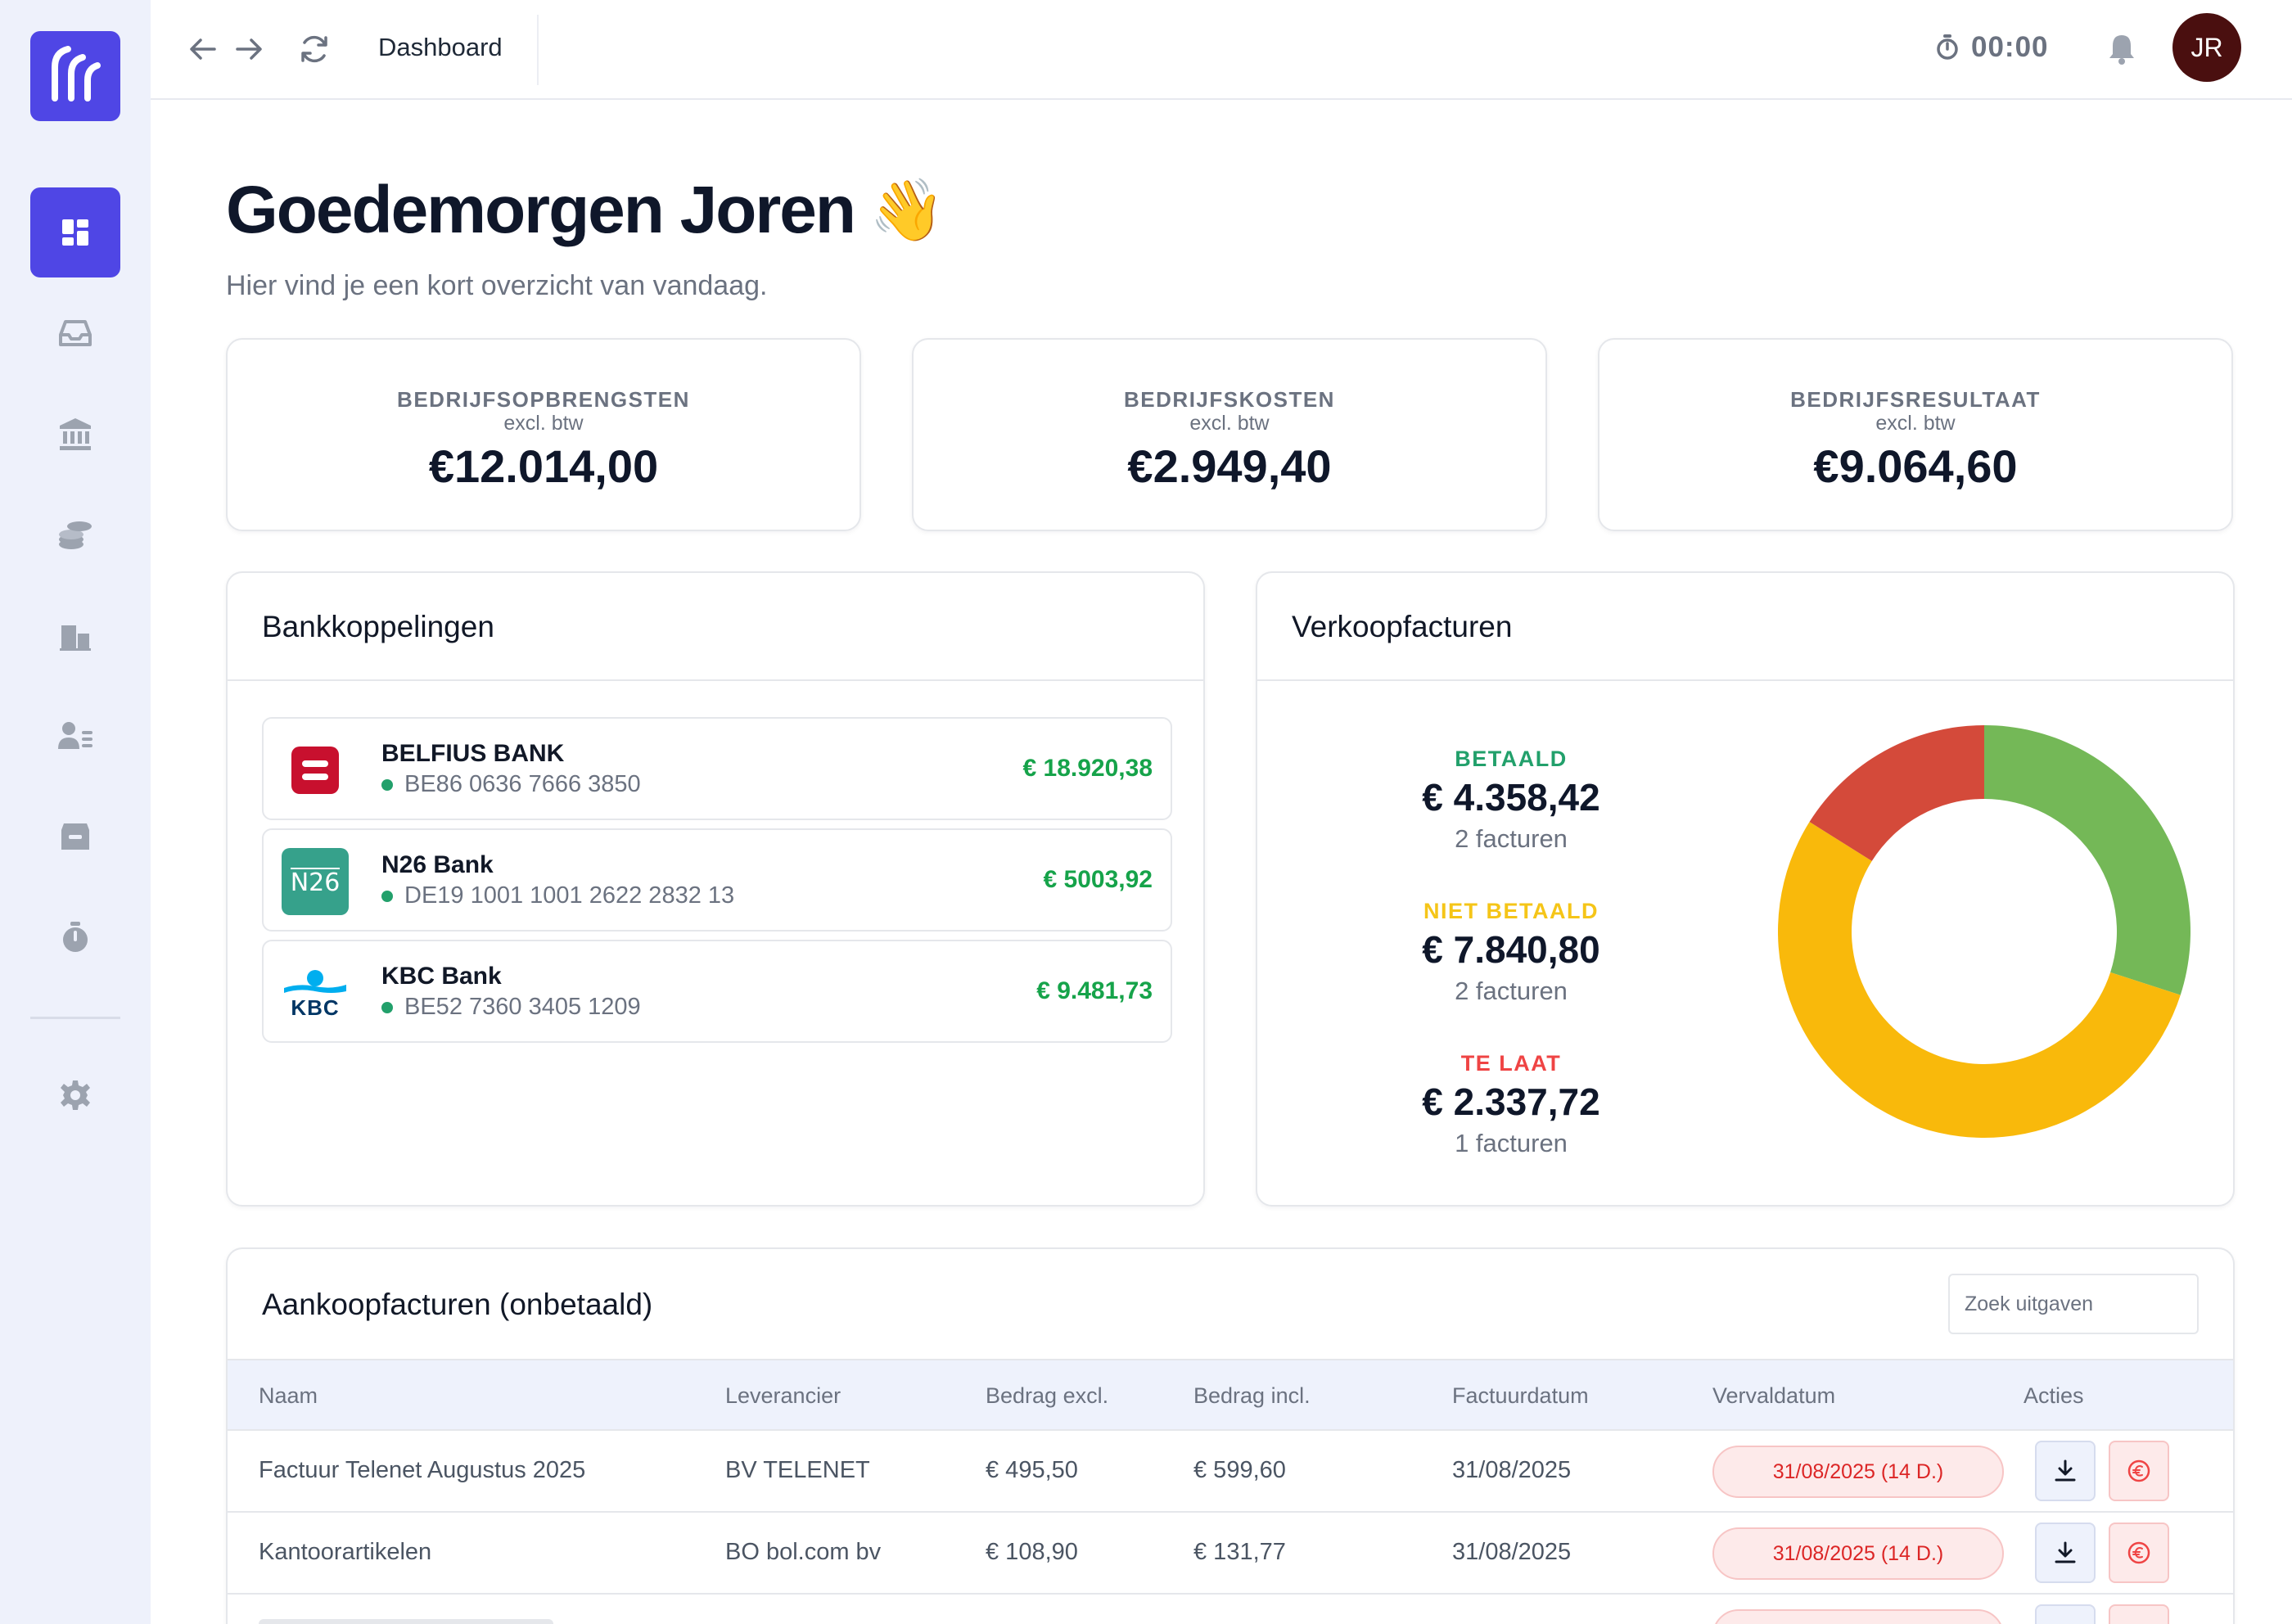 The height and width of the screenshot is (1624, 2292). I want to click on nav-dashboard, so click(75, 232).